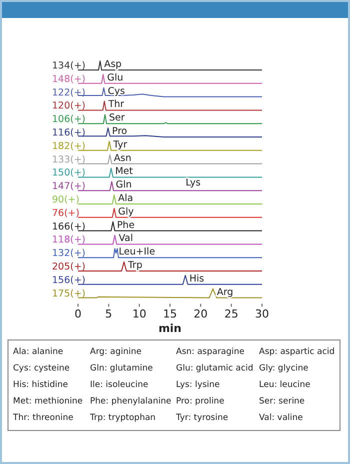  I want to click on x-tick-label: 5, so click(108, 314).